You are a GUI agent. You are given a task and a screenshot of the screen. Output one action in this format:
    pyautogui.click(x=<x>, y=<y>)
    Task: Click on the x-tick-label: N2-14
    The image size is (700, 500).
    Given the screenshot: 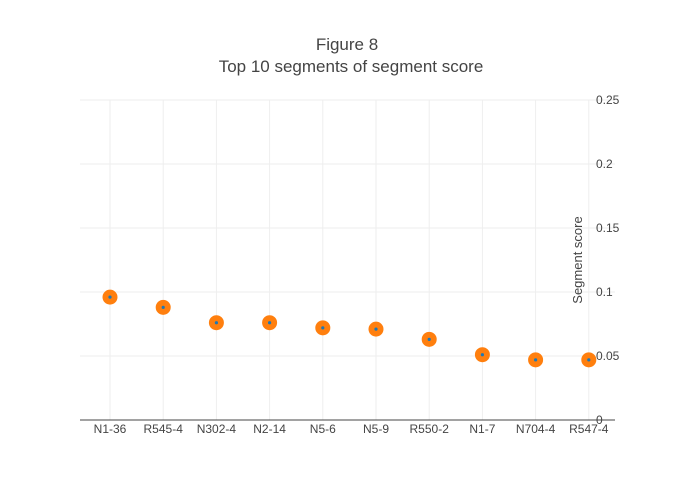 What is the action you would take?
    pyautogui.click(x=269, y=429)
    